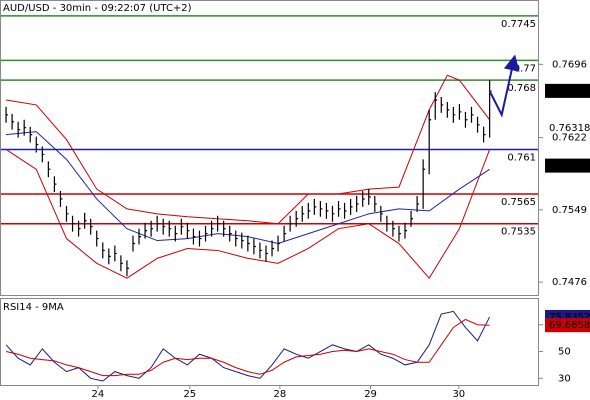  I want to click on level-label: 0.7565, so click(518, 202).